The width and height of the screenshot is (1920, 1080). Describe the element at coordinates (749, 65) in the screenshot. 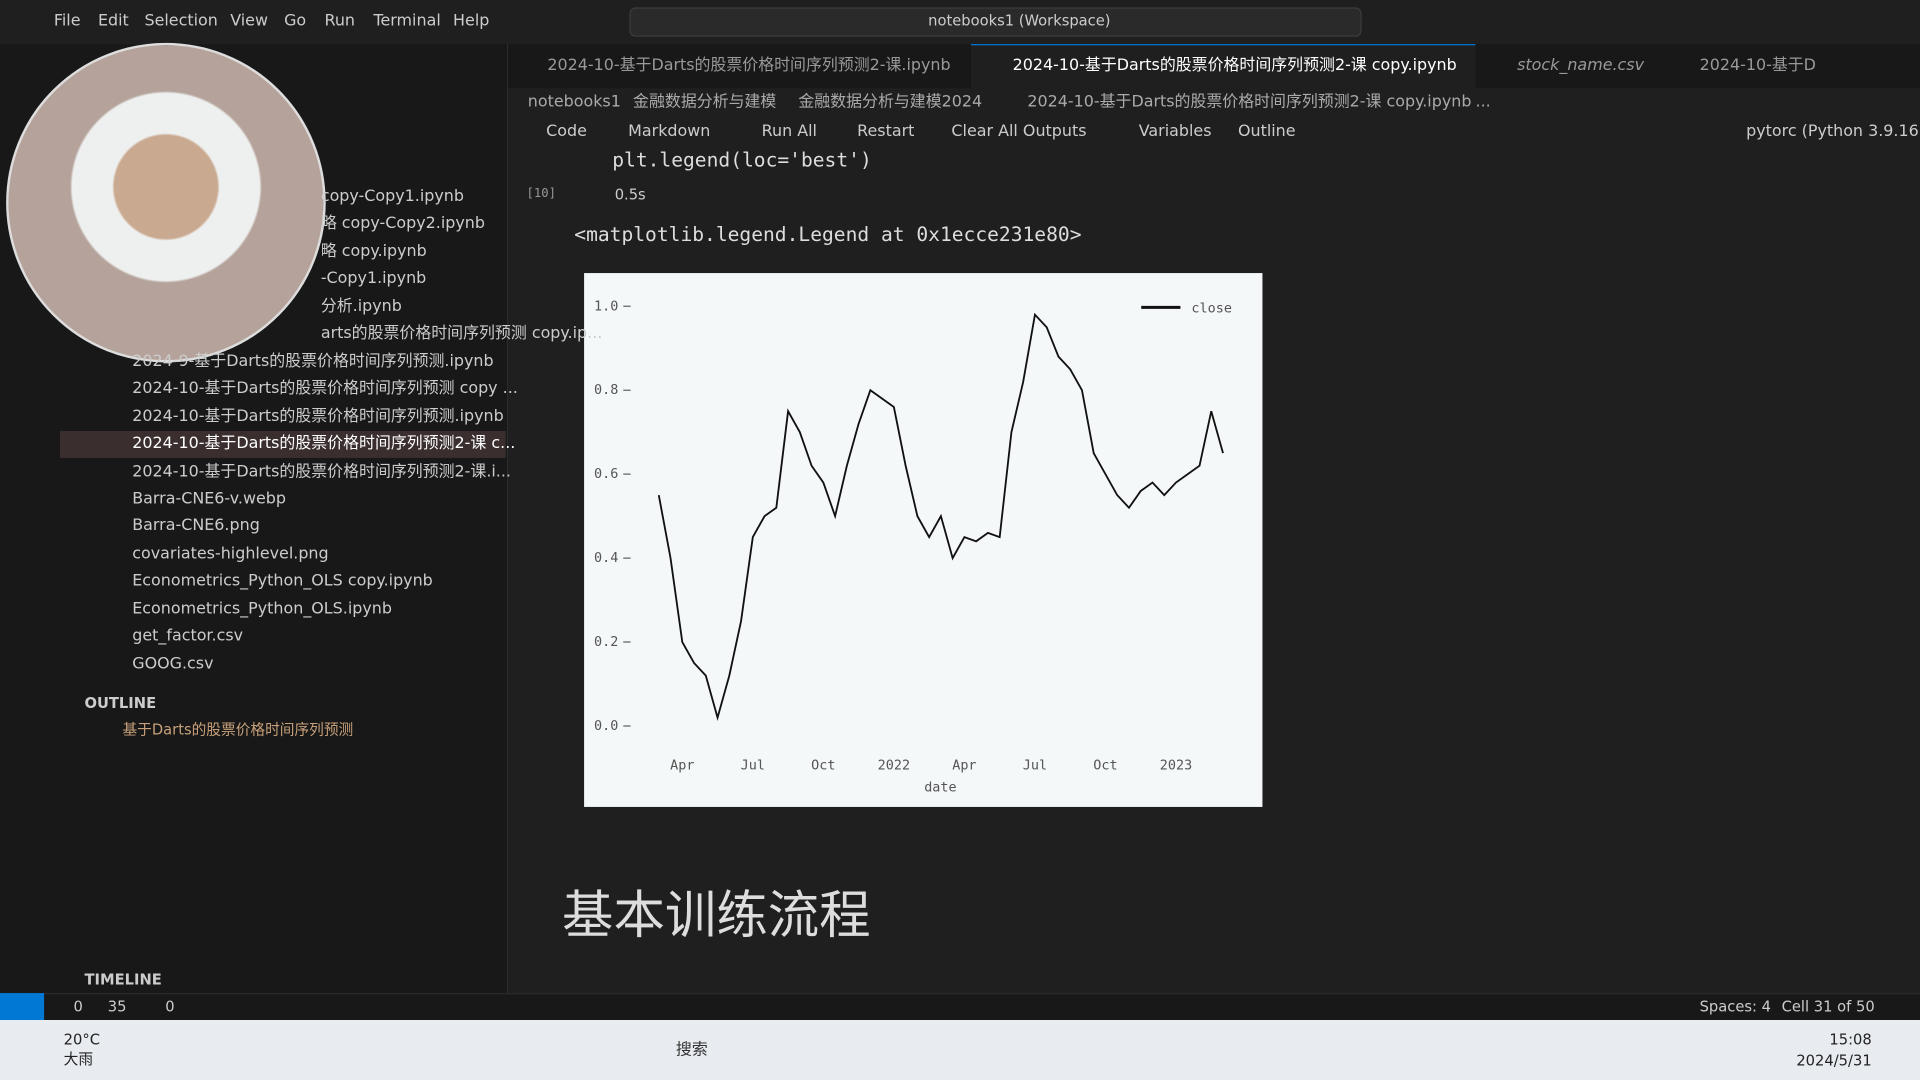

I see `tab: 2024-10-基于Darts的股票价格时间序列预测2-课.ipynb` at that location.